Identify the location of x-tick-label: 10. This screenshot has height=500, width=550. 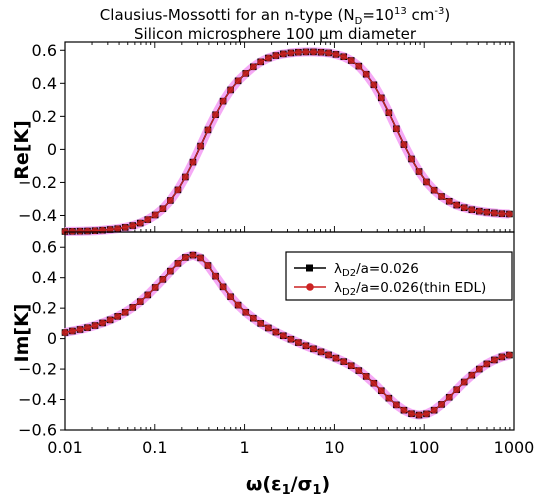
(334, 447).